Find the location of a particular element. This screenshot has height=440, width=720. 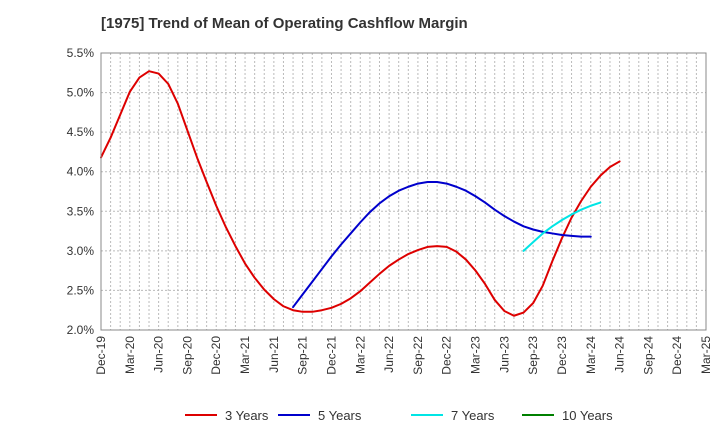

x-tick-label: Sep-20 is located at coordinates (187, 355).